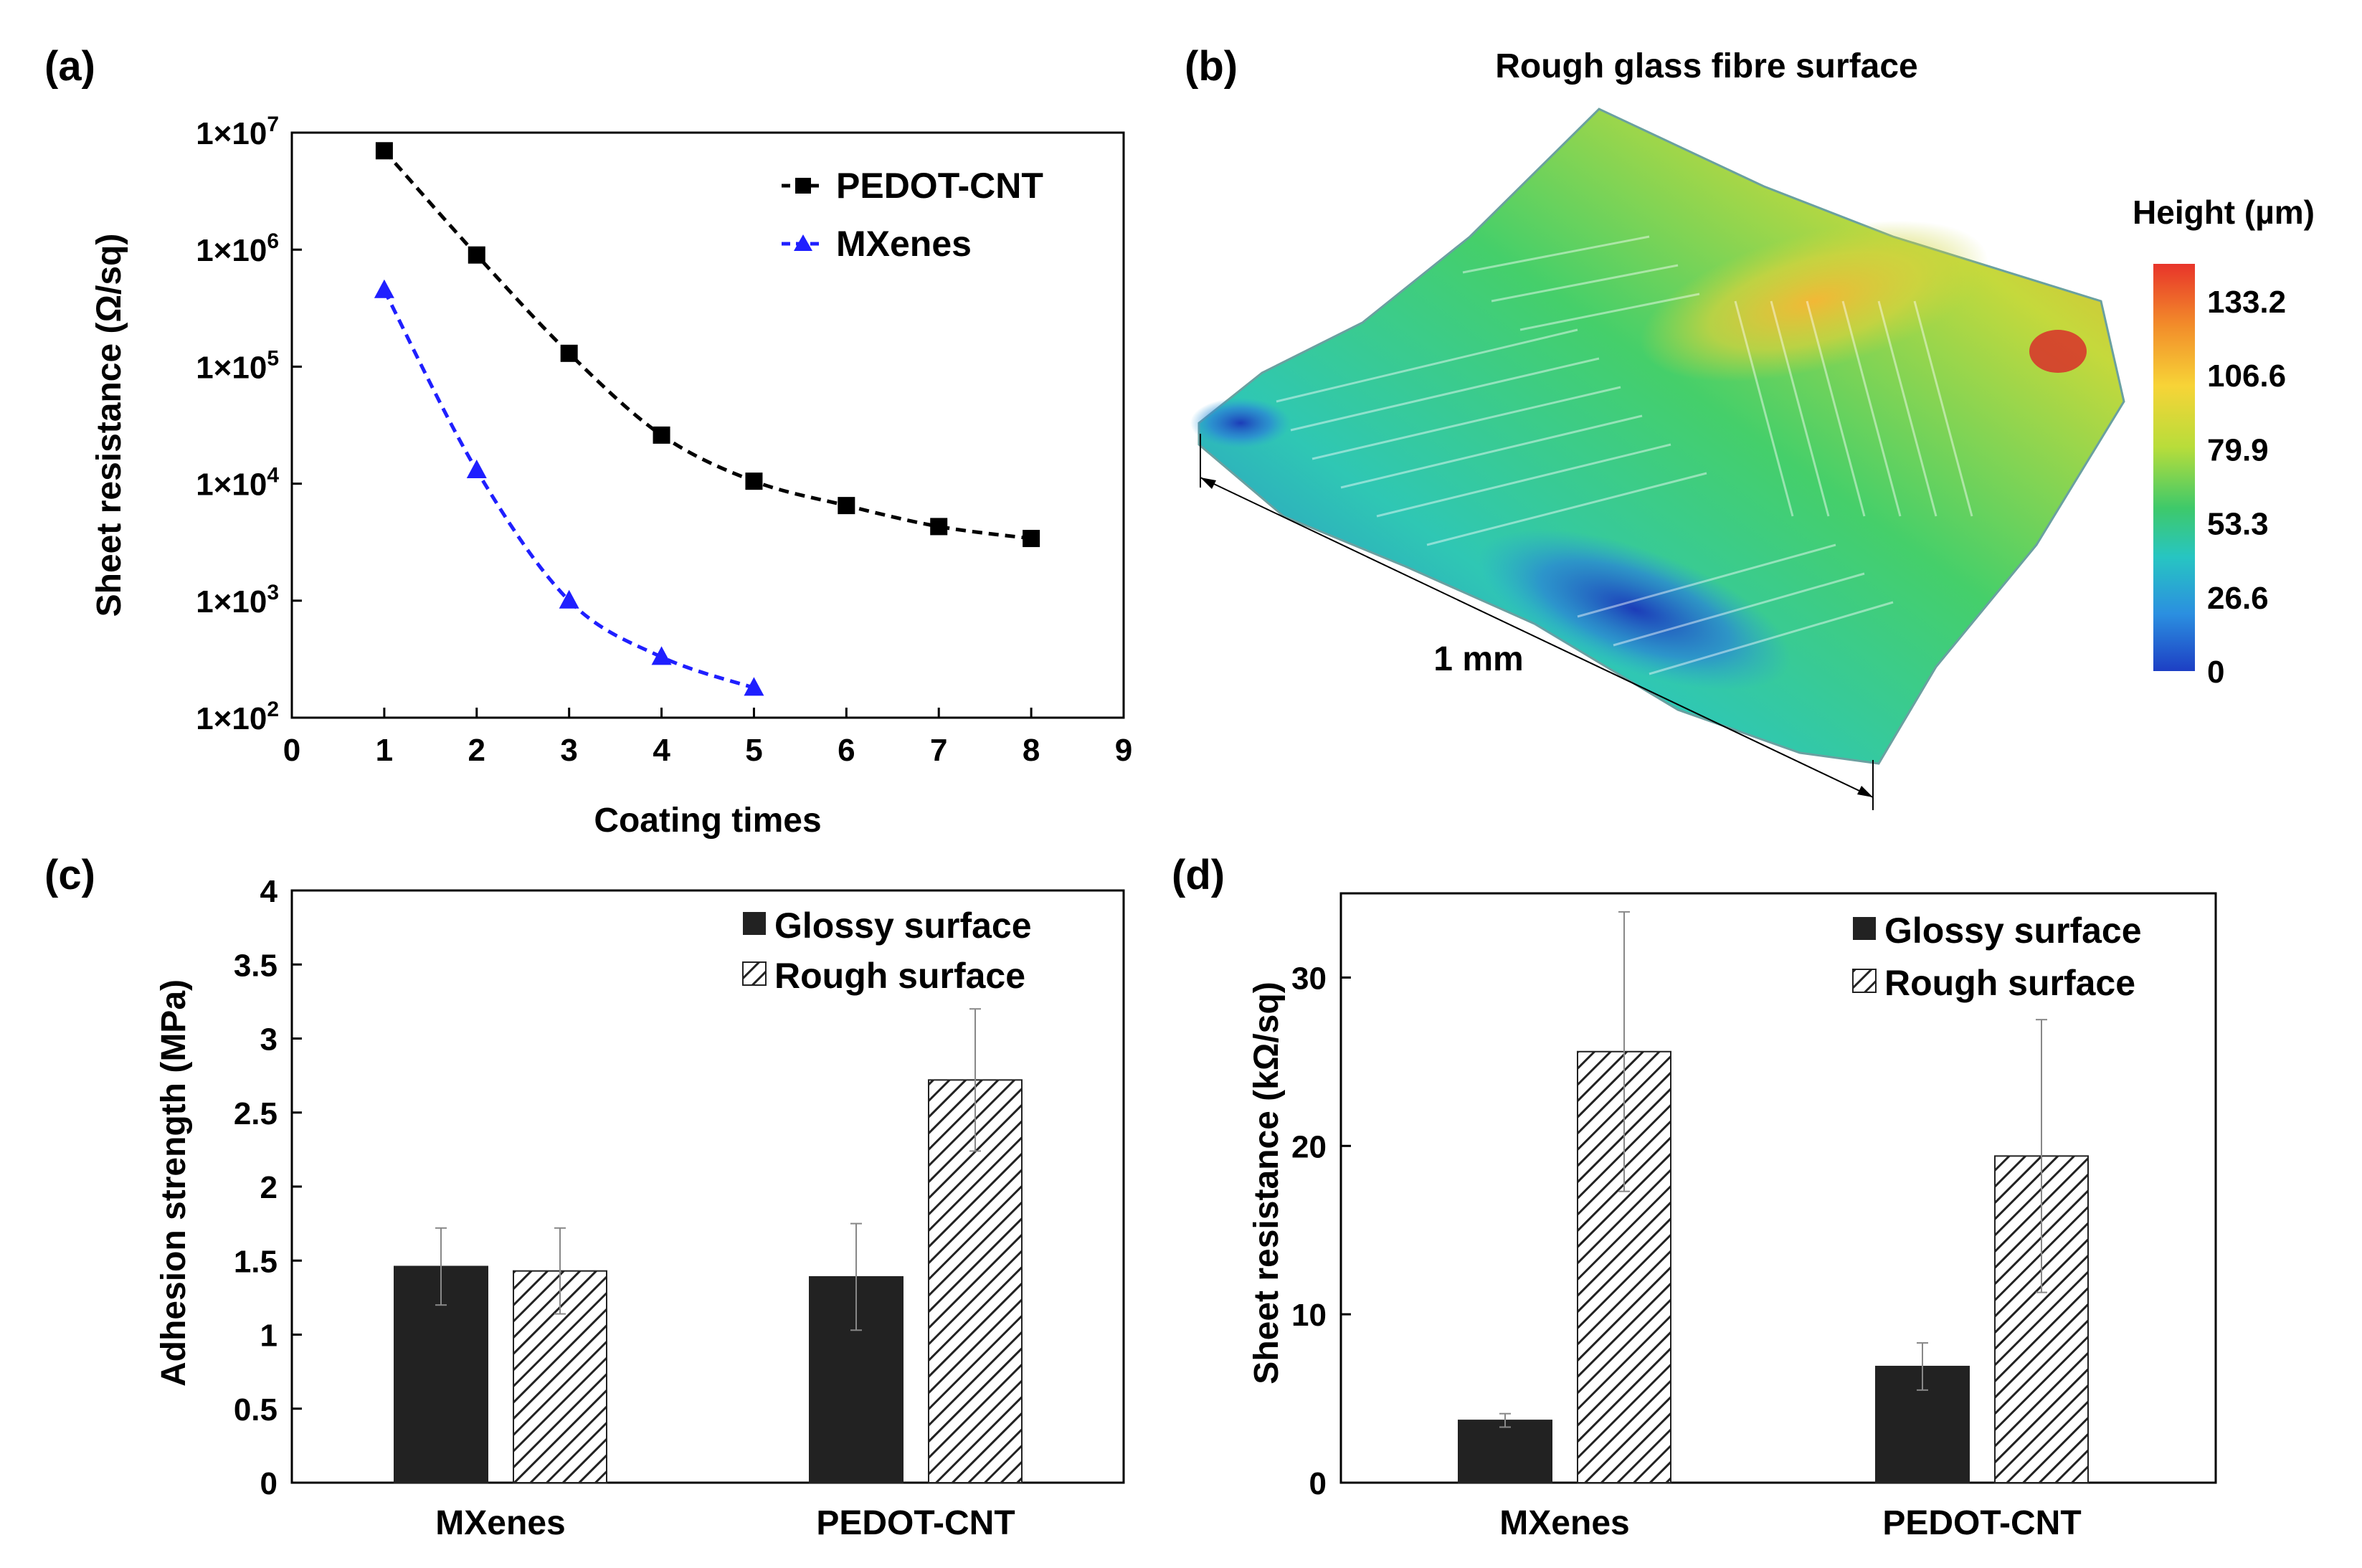 The width and height of the screenshot is (2362, 1568). I want to click on colorbar-gradient, so click(2174, 467).